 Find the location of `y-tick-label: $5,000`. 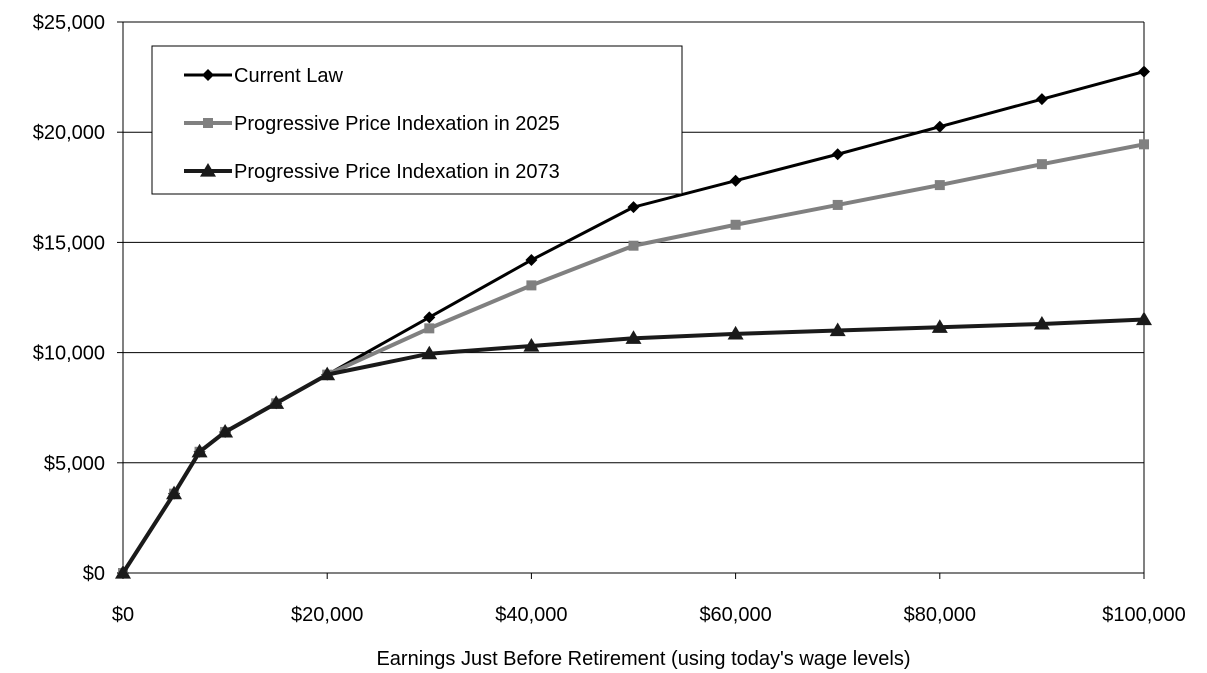

y-tick-label: $5,000 is located at coordinates (74, 464).